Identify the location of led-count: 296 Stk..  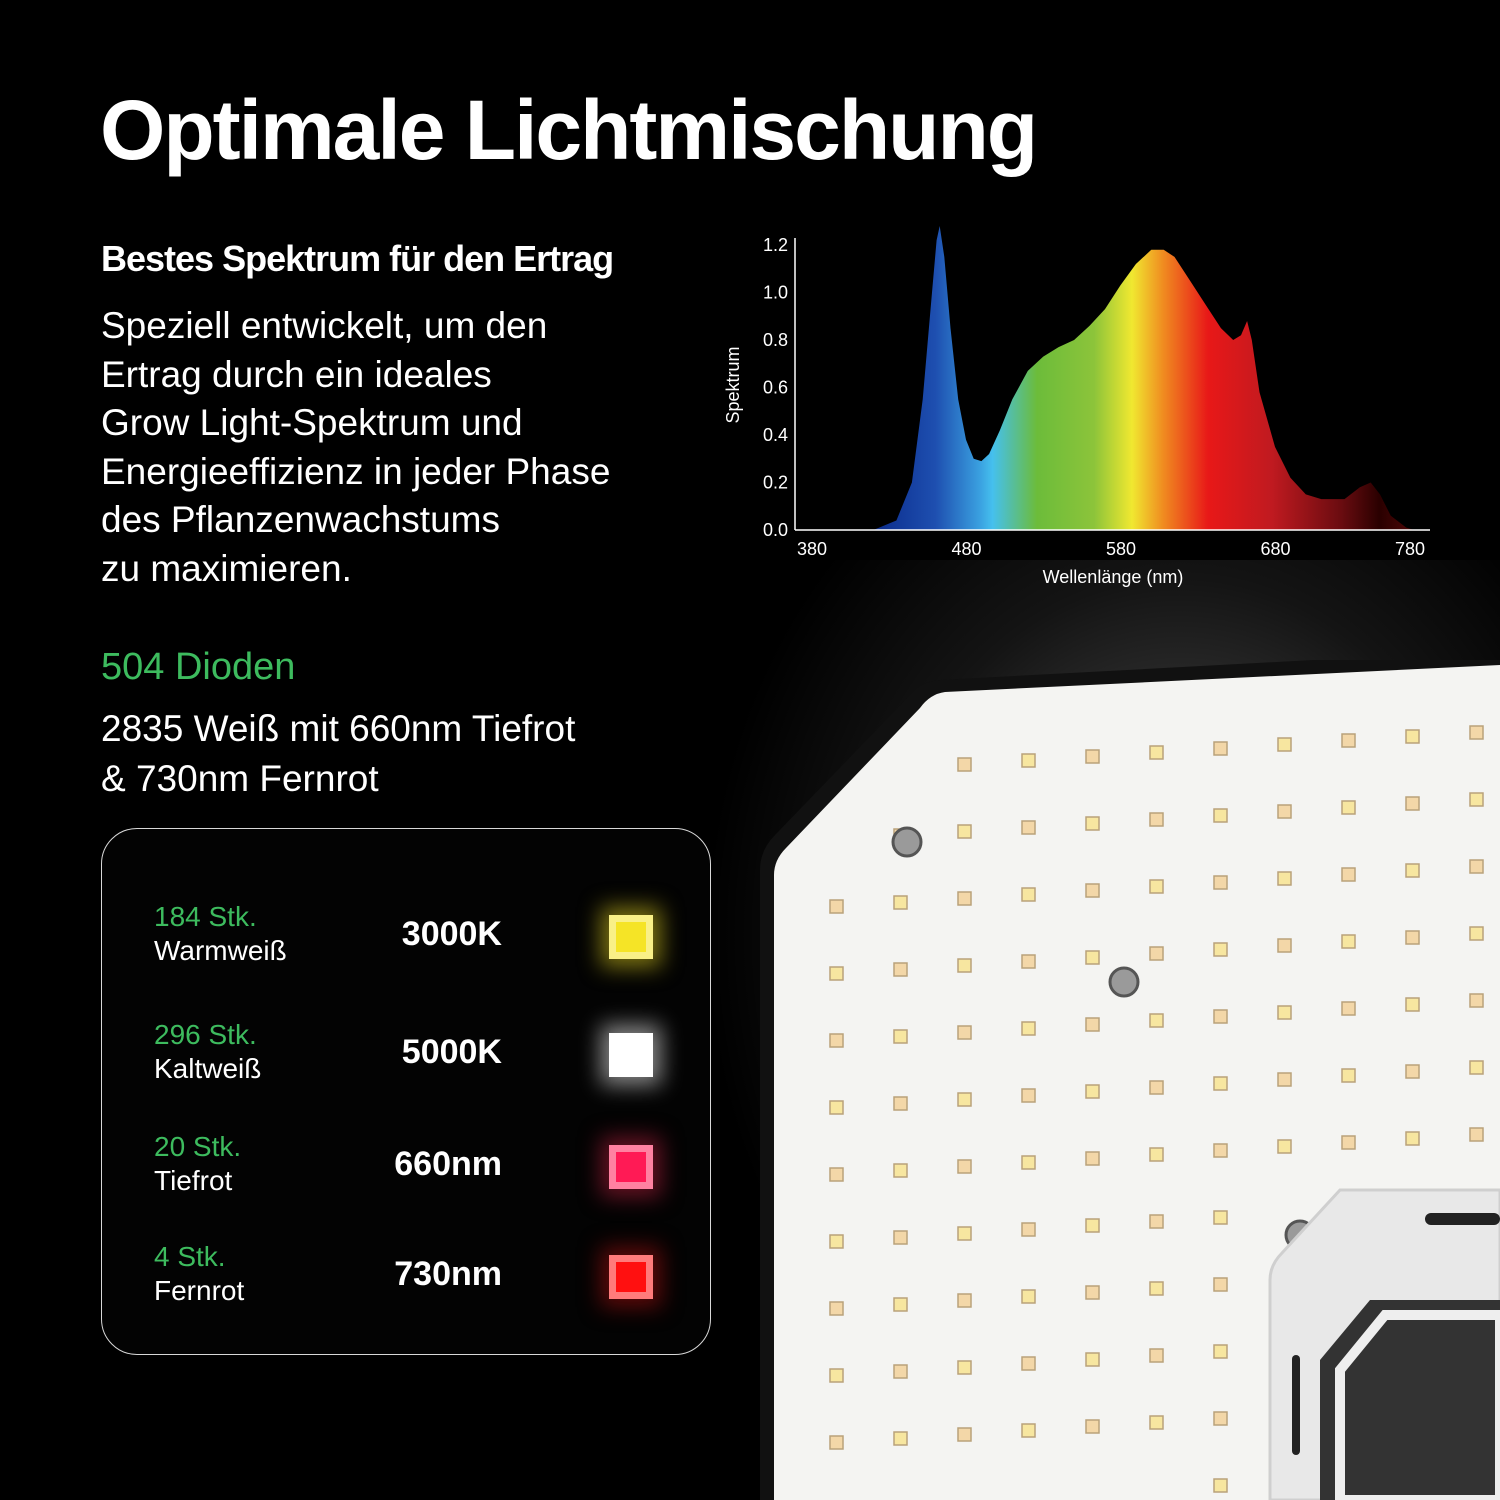
(205, 1034).